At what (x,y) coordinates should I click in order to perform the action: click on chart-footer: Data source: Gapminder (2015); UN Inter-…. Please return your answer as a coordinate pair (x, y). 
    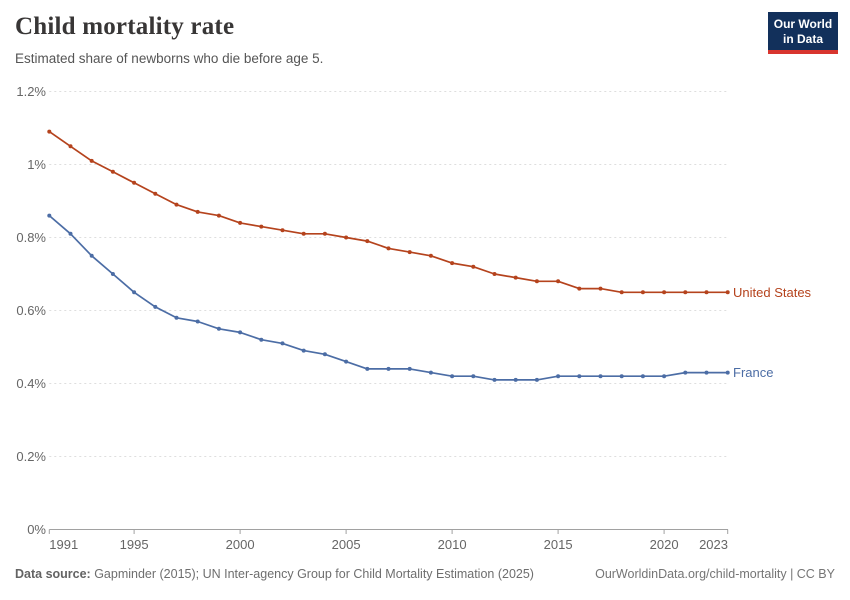
    Looking at the image, I should click on (425, 574).